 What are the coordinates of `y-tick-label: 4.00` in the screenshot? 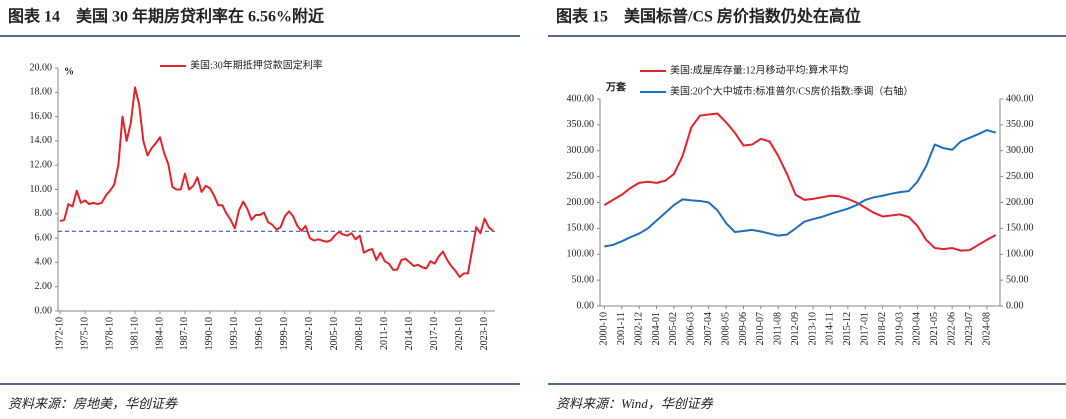 It's located at (44, 262).